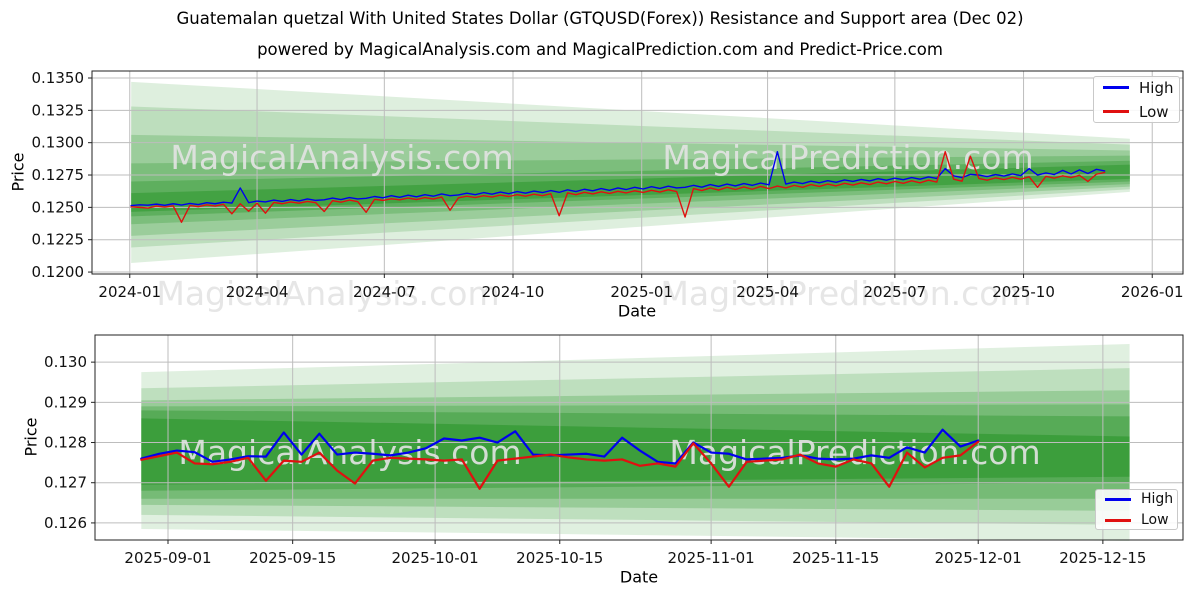 Image resolution: width=1200 pixels, height=600 pixels. Describe the element at coordinates (292, 558) in the screenshot. I see `x-tick-label: 2025-09-15` at that location.